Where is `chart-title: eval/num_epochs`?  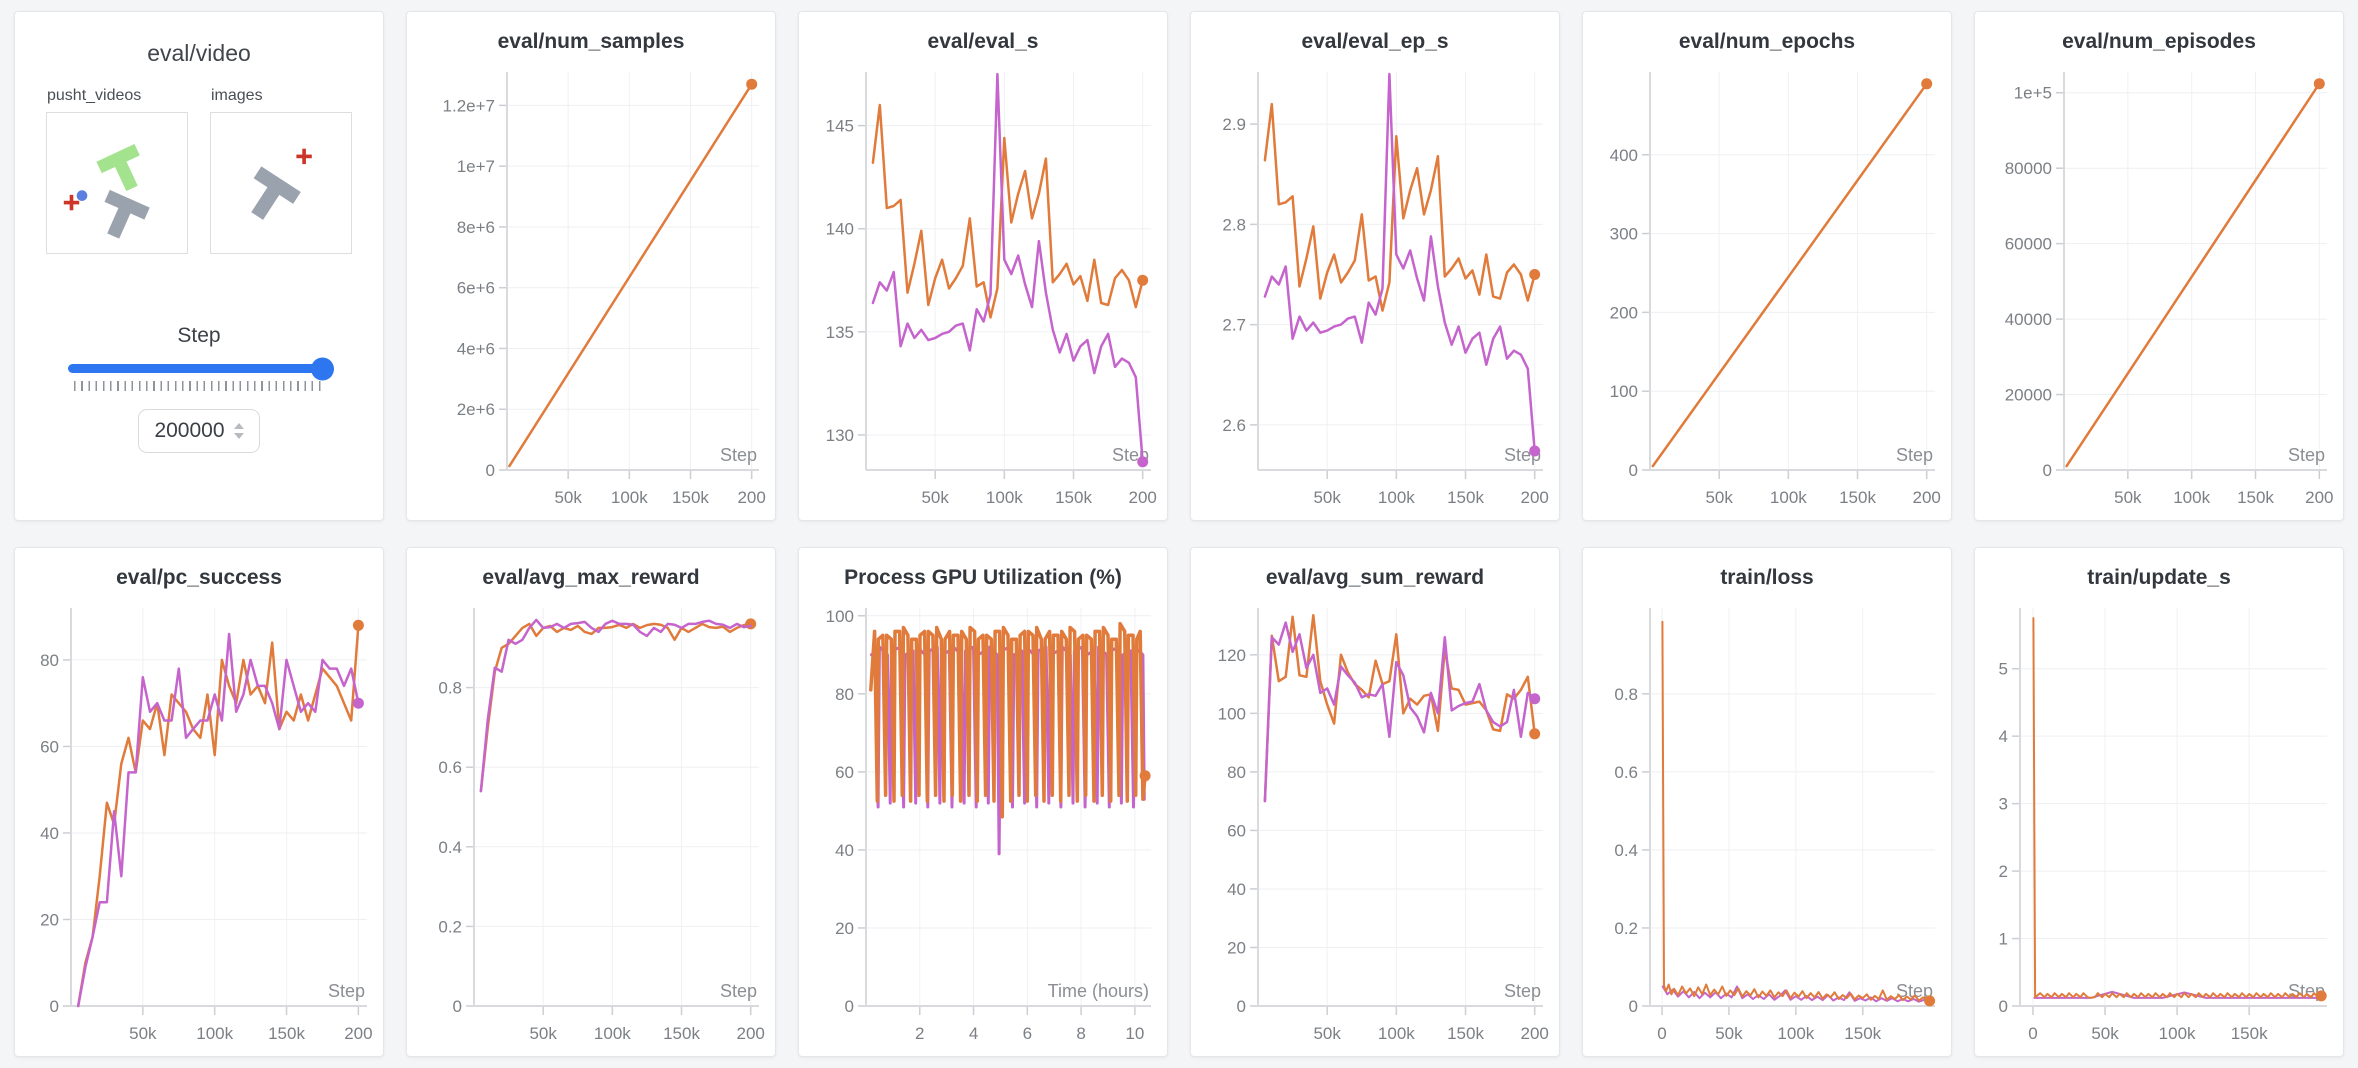 chart-title: eval/num_epochs is located at coordinates (1767, 41).